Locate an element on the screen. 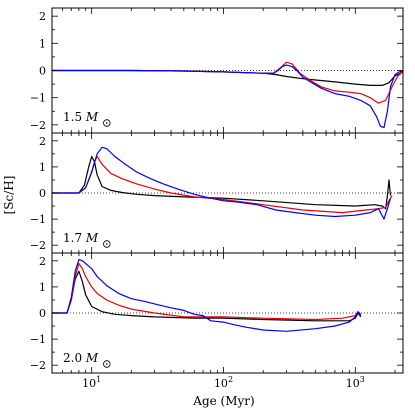  mass-label: 1.5 M is located at coordinates (81, 117).